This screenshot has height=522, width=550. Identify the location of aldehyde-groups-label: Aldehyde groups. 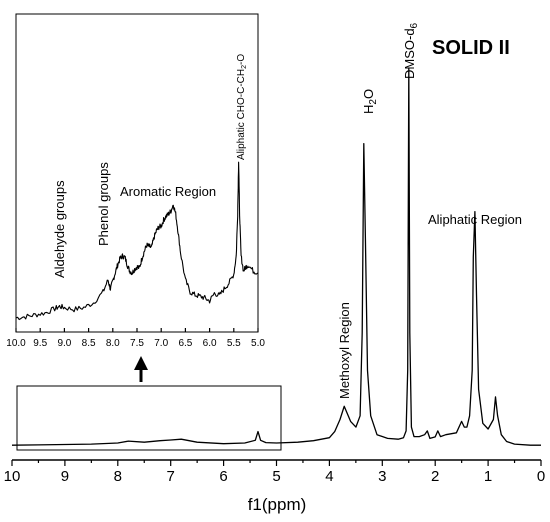
(59, 229).